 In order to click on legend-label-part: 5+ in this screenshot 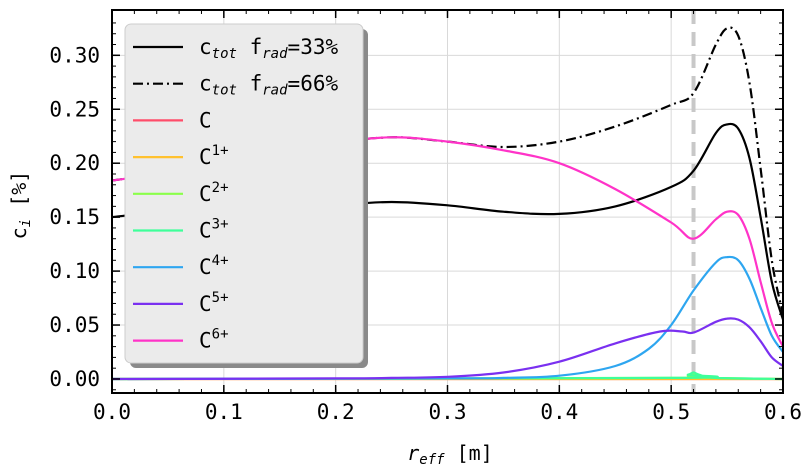, I will do `click(220, 298)`.